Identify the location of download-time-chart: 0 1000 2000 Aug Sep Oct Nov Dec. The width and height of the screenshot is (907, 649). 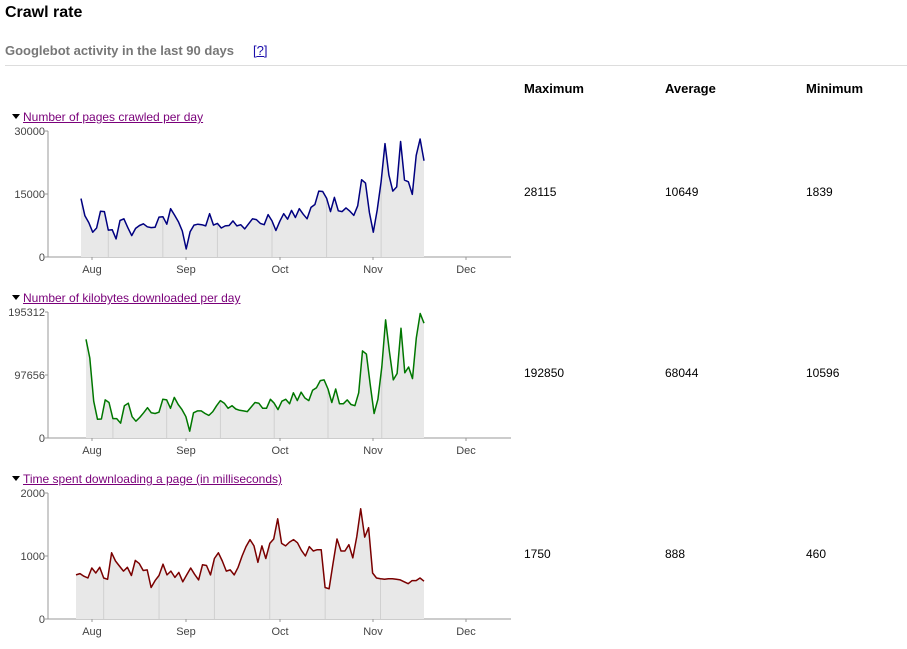
(266, 563).